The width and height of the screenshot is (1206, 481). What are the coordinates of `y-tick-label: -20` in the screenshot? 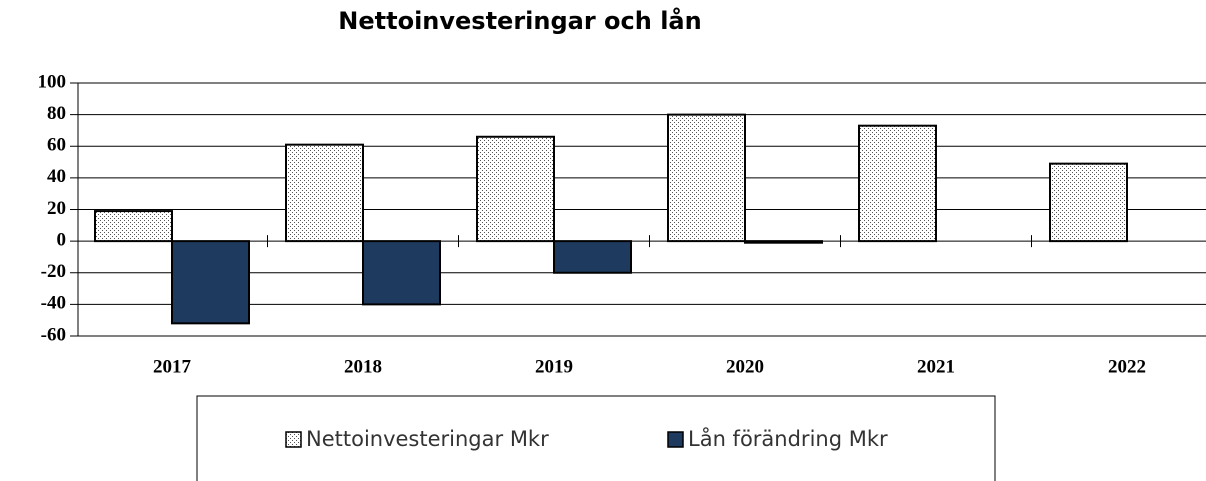 It's located at (53, 271).